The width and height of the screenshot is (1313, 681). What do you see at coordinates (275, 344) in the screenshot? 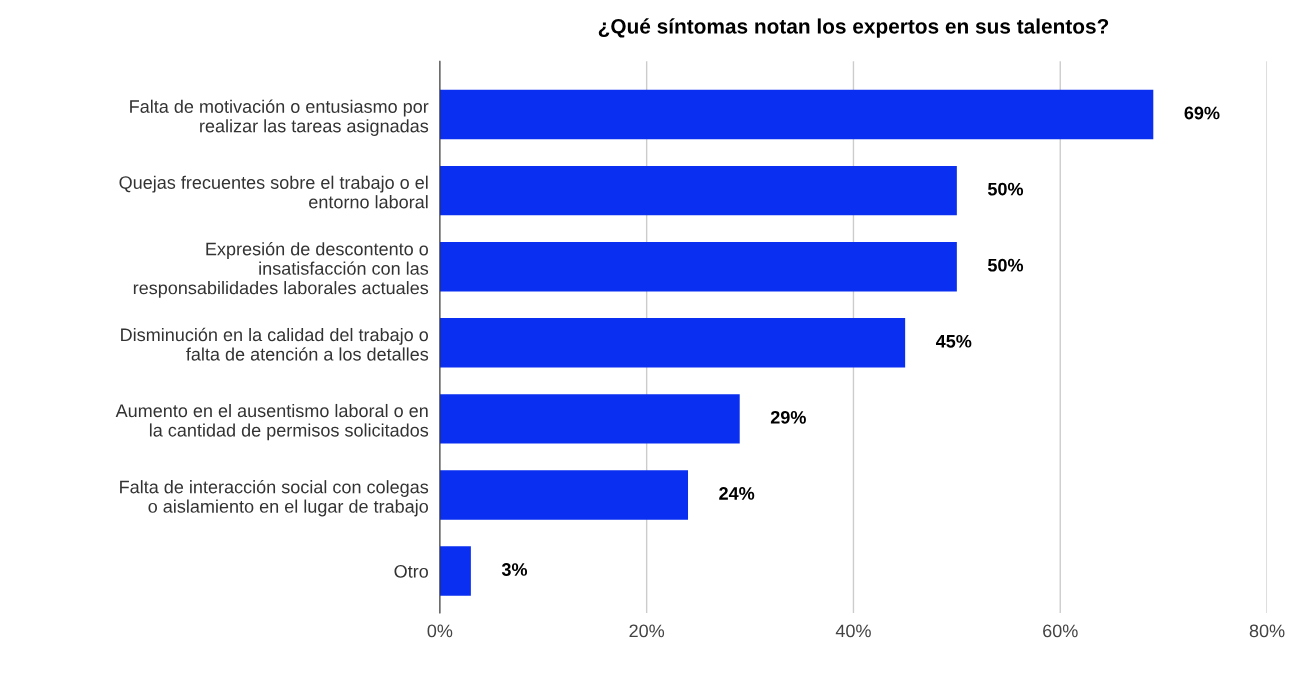
I see `y-tick-label: Disminución en la calidad del trabajo o falta de atención a los detalles` at bounding box center [275, 344].